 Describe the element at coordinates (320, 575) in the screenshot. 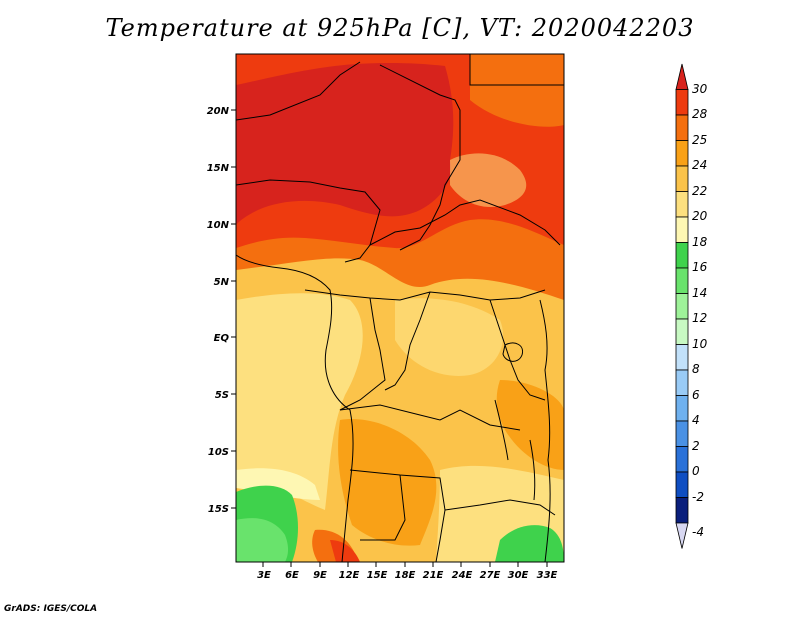

I see `lon-label-9e: 9E` at that location.